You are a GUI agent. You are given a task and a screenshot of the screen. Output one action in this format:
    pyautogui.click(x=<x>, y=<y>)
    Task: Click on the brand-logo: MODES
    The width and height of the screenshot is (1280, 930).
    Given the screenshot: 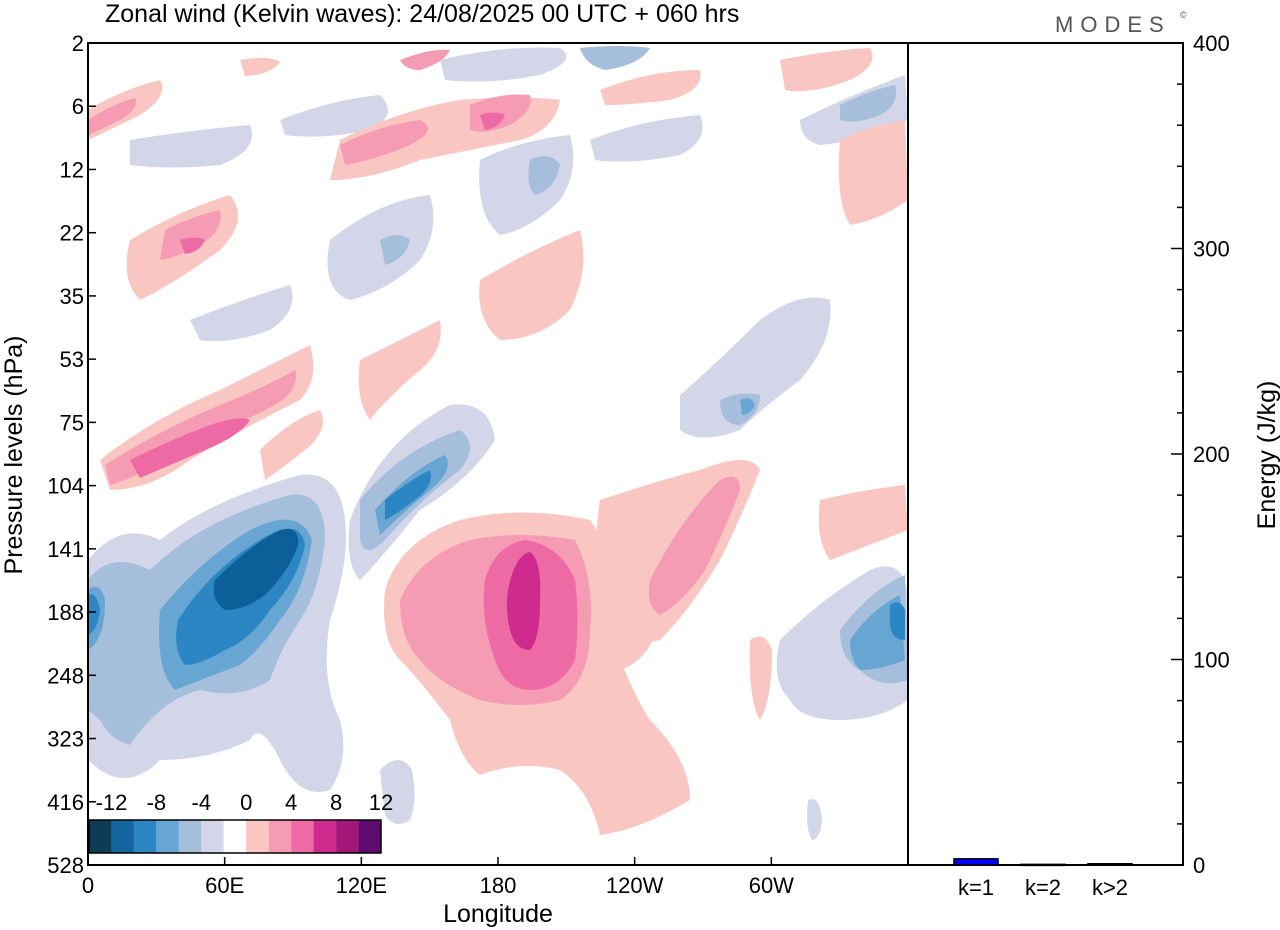 What is the action you would take?
    pyautogui.click(x=1113, y=24)
    